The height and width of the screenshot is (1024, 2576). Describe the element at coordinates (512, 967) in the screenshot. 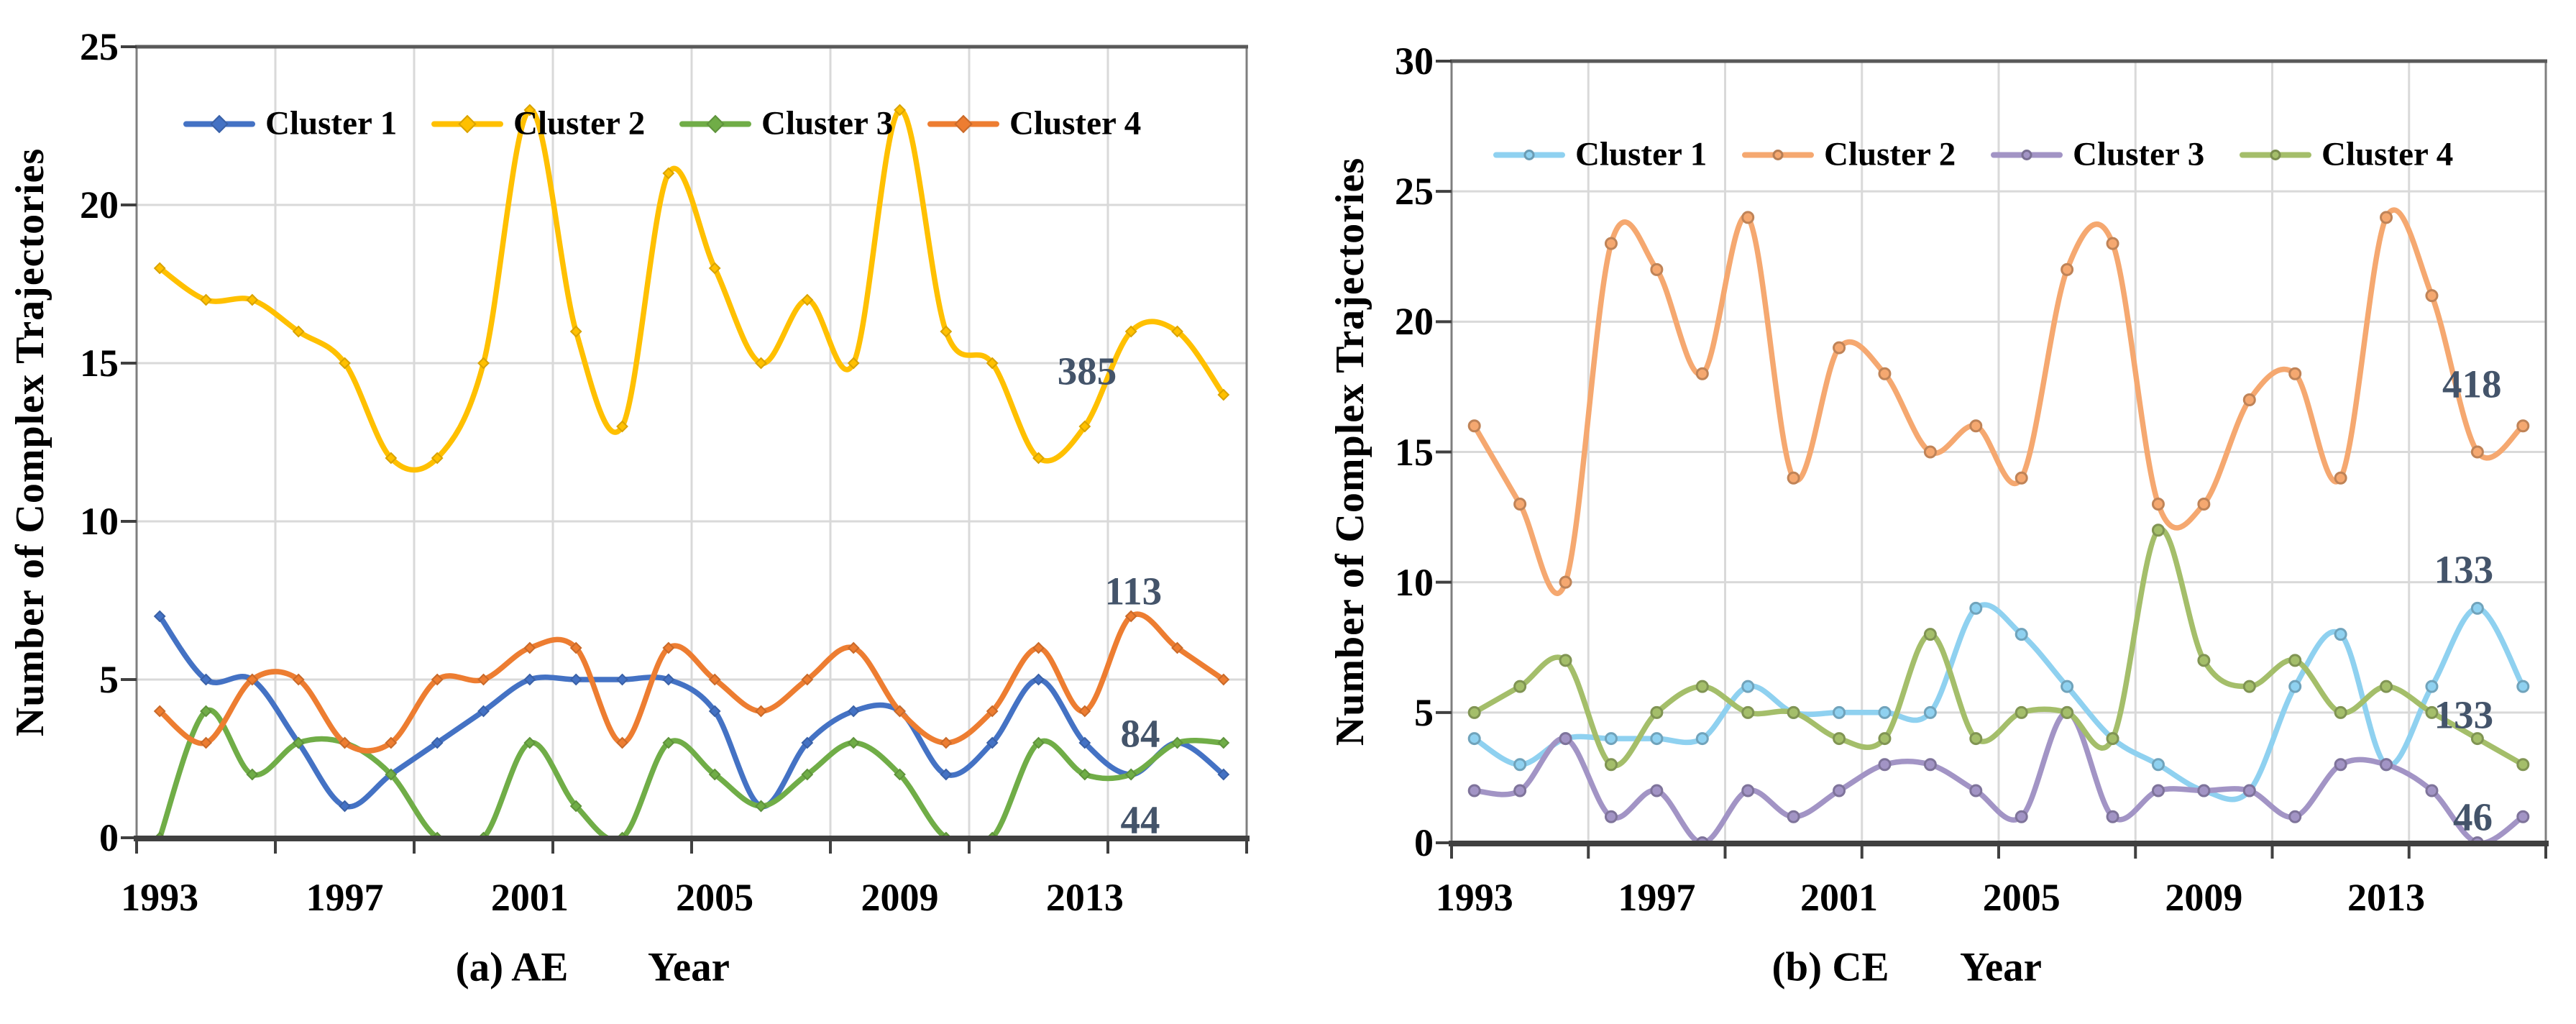

I see `ae-caption-label: (a) AE` at that location.